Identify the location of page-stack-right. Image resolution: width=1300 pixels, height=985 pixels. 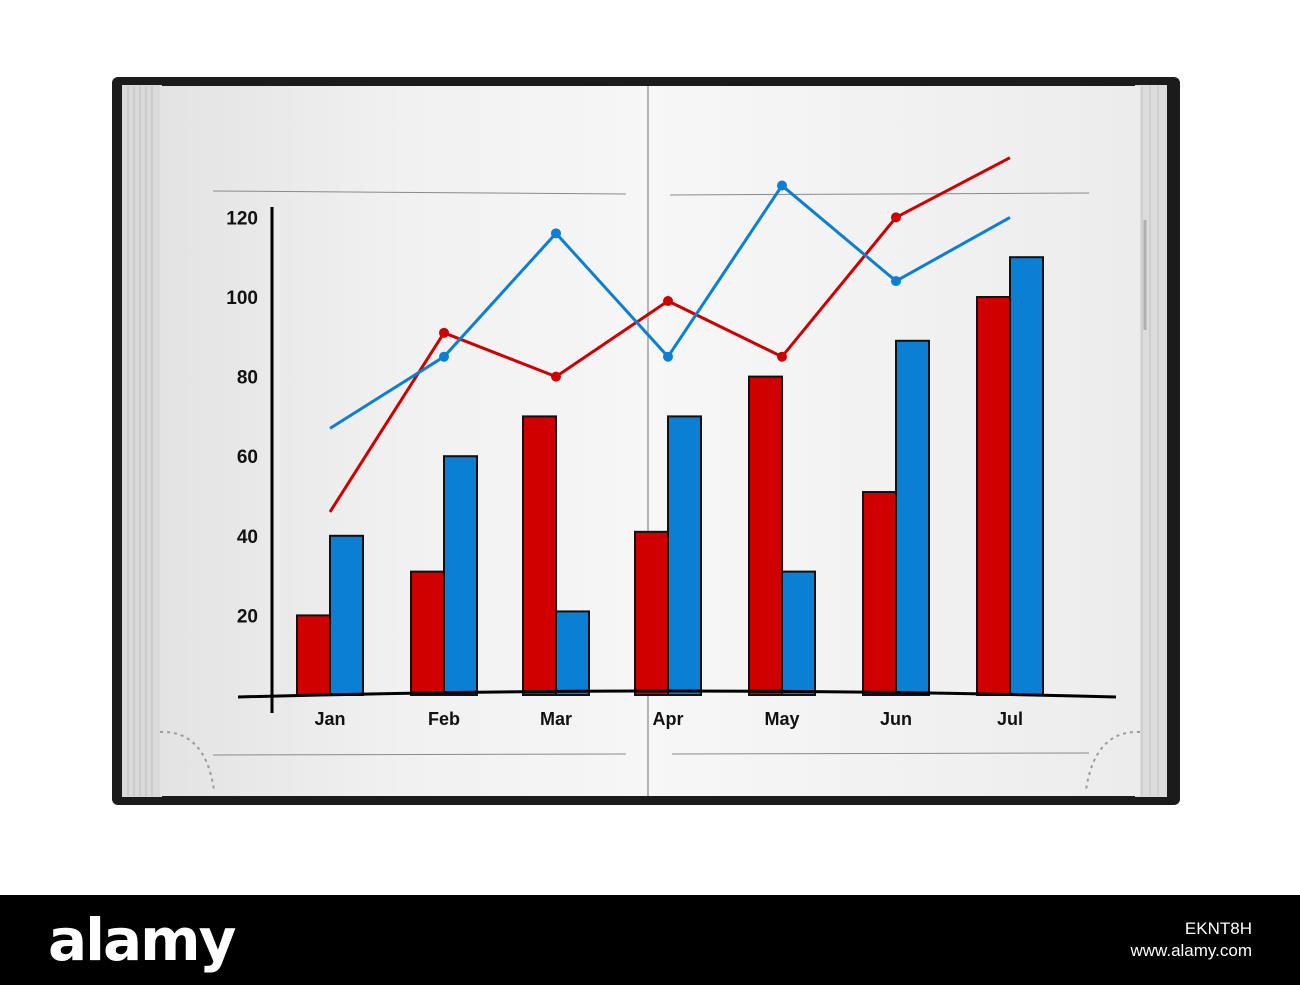
(1151, 441).